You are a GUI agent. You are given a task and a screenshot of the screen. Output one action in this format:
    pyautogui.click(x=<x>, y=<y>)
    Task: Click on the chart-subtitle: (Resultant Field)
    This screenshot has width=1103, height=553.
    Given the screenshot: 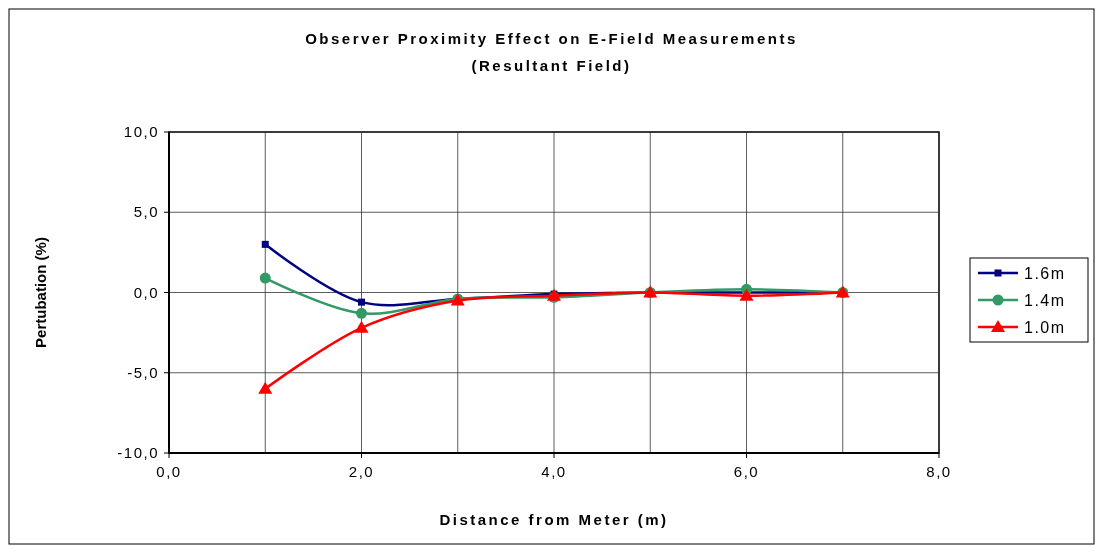 What is the action you would take?
    pyautogui.click(x=551, y=65)
    